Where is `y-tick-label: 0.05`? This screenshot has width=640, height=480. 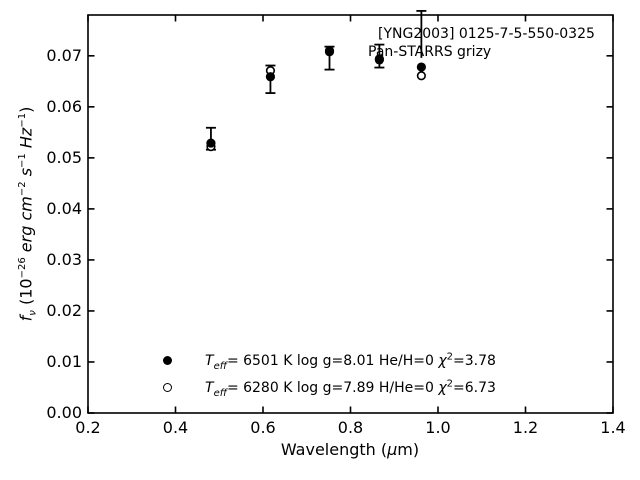
y-tick-label: 0.05 is located at coordinates (64, 157).